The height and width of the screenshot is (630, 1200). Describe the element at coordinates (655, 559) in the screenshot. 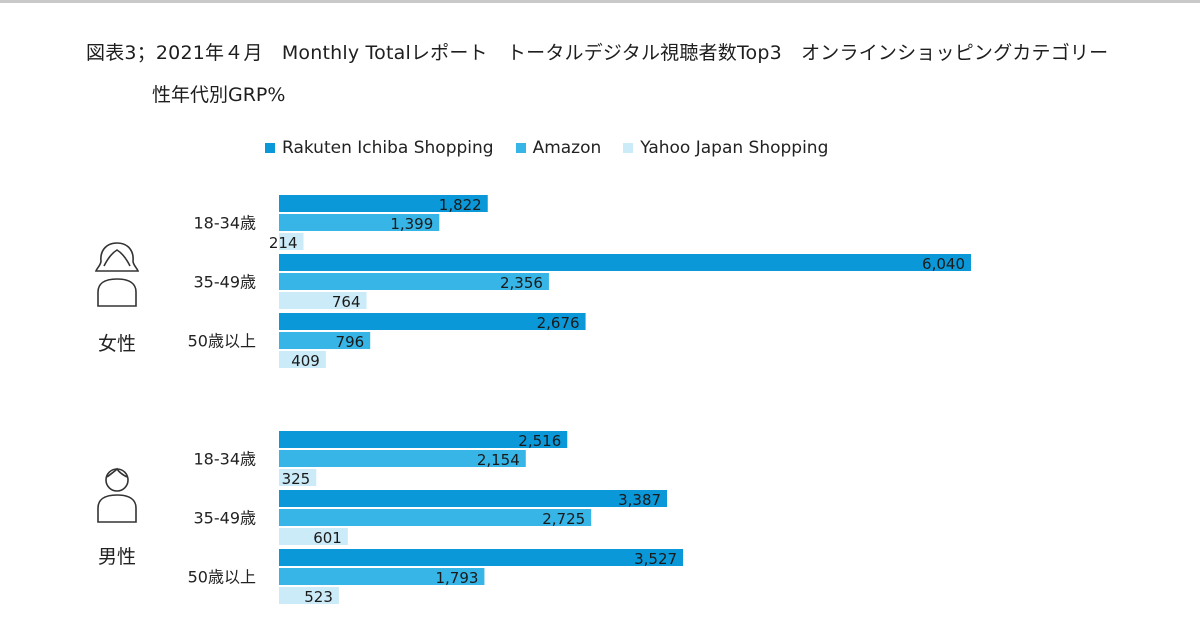

I see `data-label-rakuten: 3,527` at that location.